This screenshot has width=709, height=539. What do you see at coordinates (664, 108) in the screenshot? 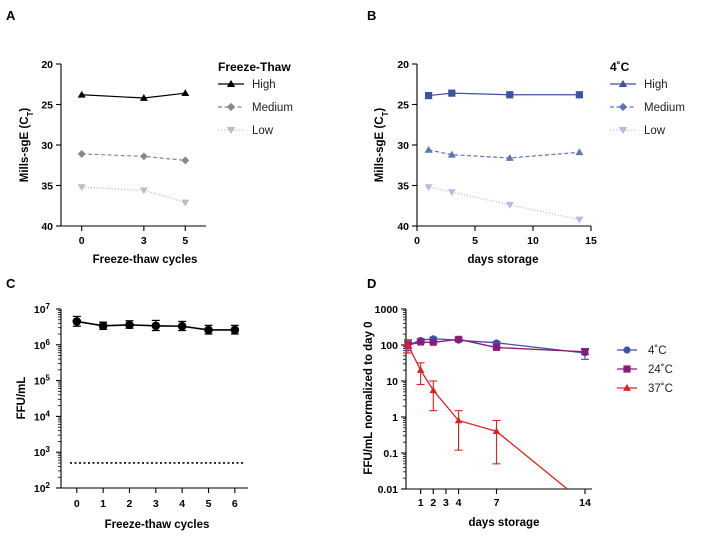
I see `b-legend-label-medium: Medium` at bounding box center [664, 108].